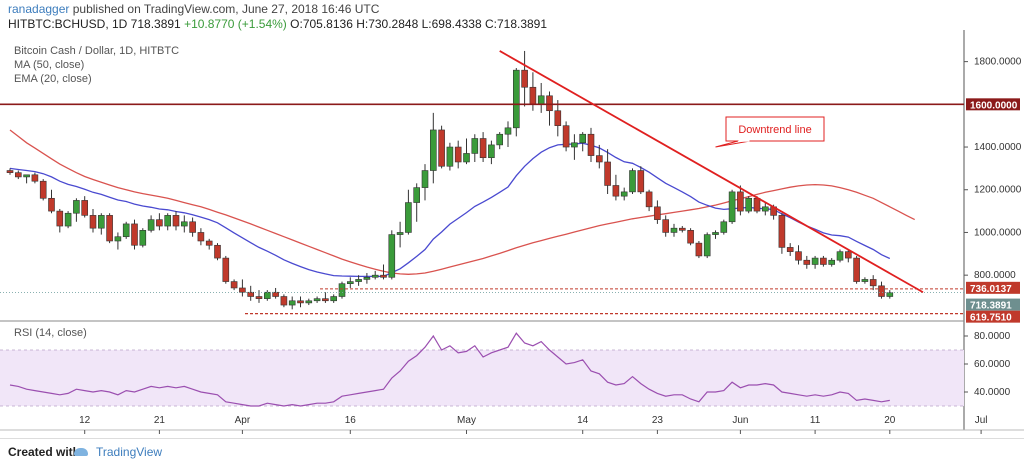  I want to click on tag-last-price-text: 718.3891, so click(991, 306).